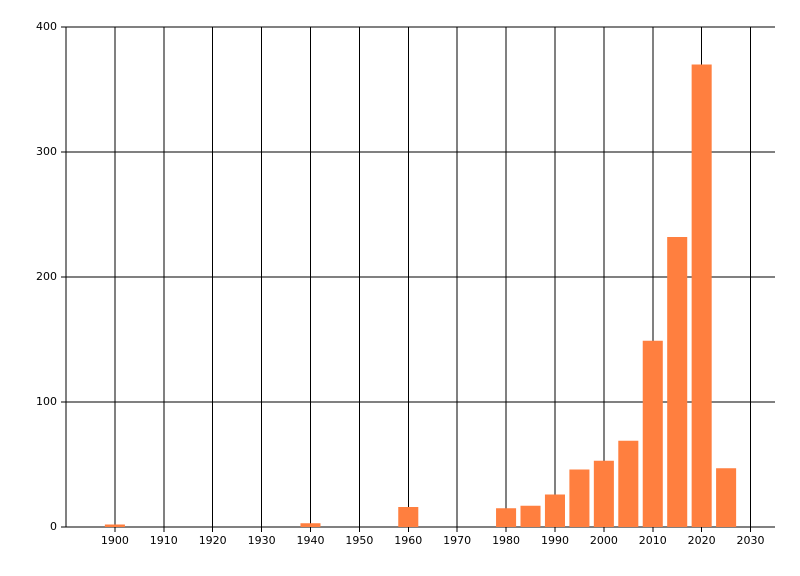 The height and width of the screenshot is (576, 800). I want to click on x-tick-label: 1960, so click(408, 540).